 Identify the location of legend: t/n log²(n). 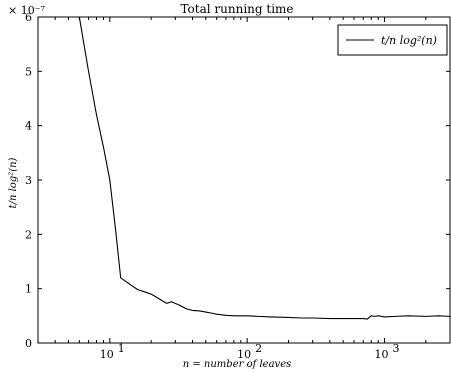
(392, 40).